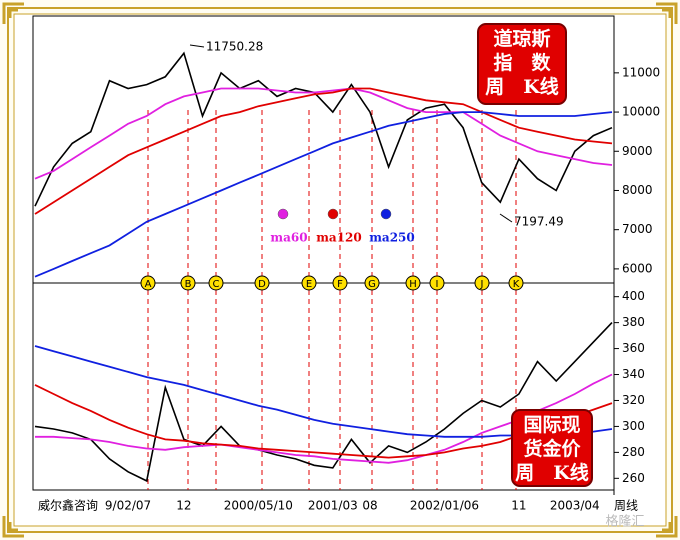 This screenshot has width=680, height=540. I want to click on event-marker-label: C, so click(216, 284).